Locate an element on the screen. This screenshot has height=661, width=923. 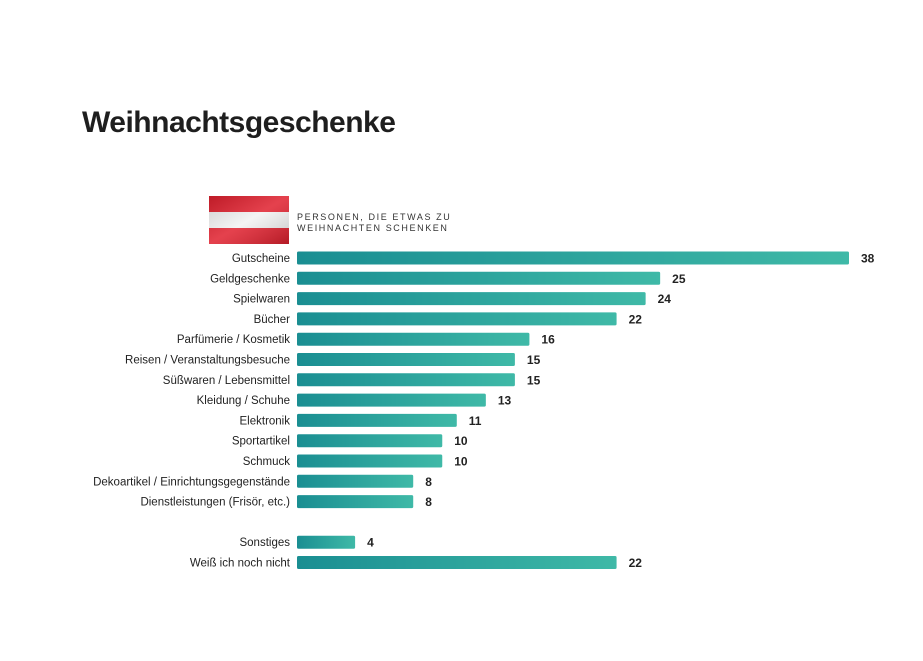
bar-row: Elektronik 11 is located at coordinates (361, 420).